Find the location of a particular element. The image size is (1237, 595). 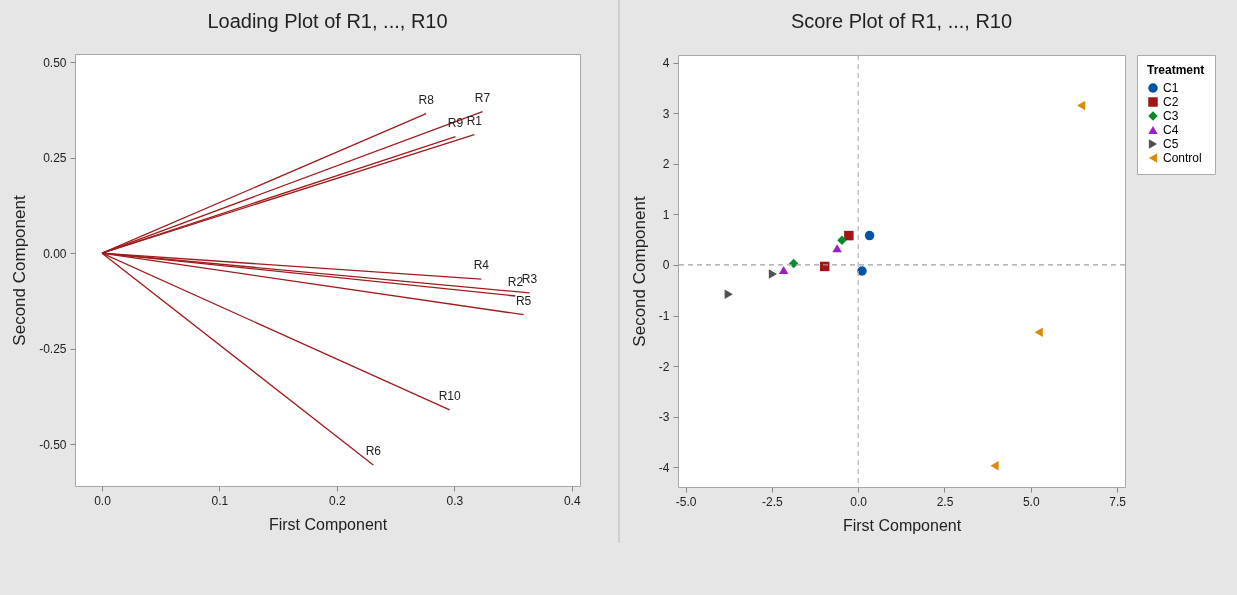

x-tick-label: 2.5 is located at coordinates (945, 501).